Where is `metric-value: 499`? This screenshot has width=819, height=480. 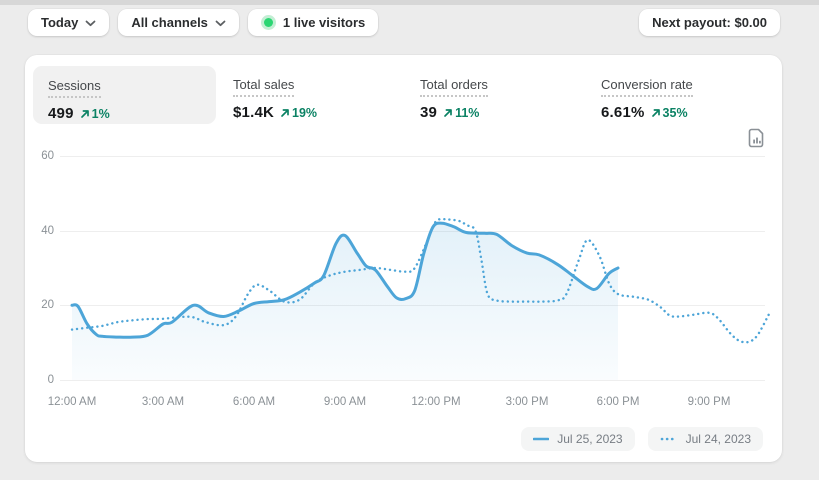 metric-value: 499 is located at coordinates (61, 113).